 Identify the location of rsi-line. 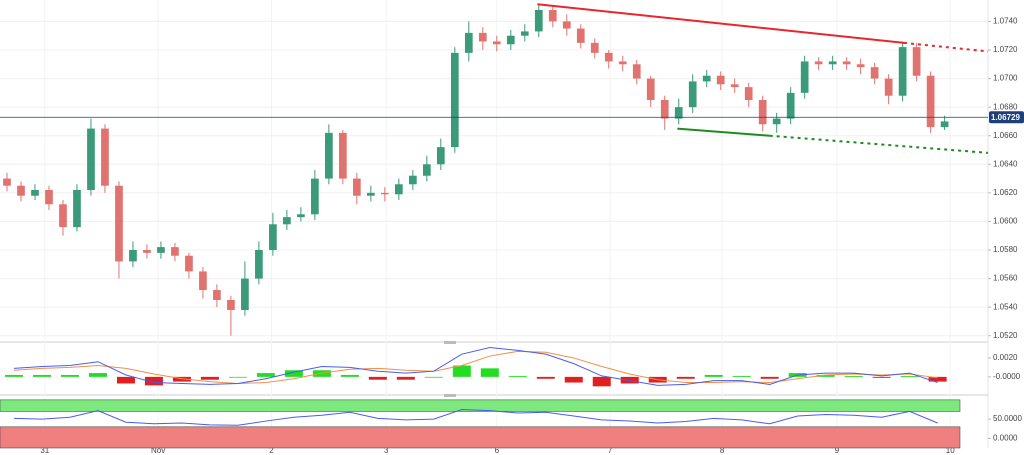
(475, 417).